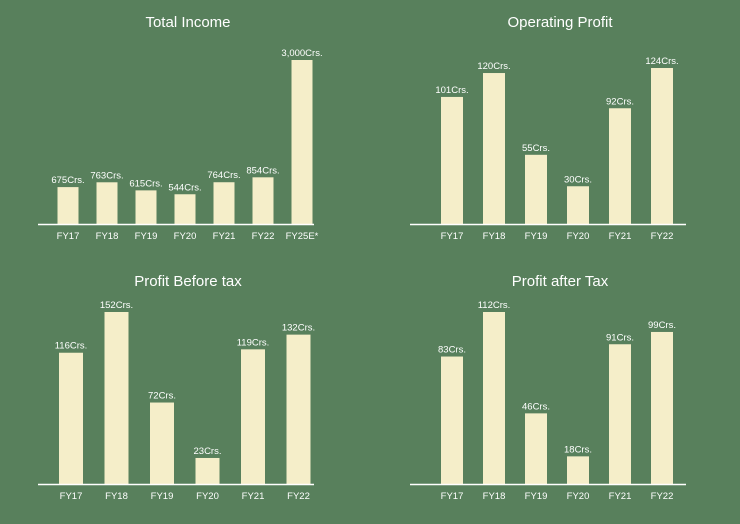  I want to click on data-label: 101Crs., so click(451, 90).